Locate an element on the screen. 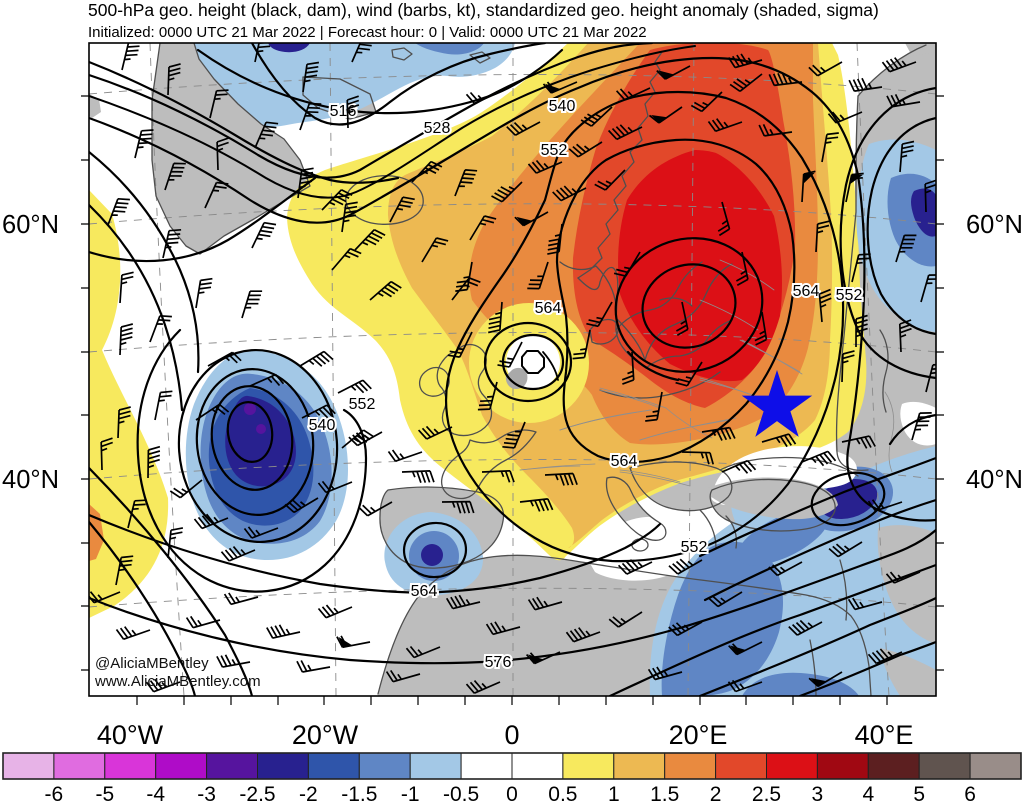 The height and width of the screenshot is (804, 1024). svg-text: -0.5 is located at coordinates (461, 793).